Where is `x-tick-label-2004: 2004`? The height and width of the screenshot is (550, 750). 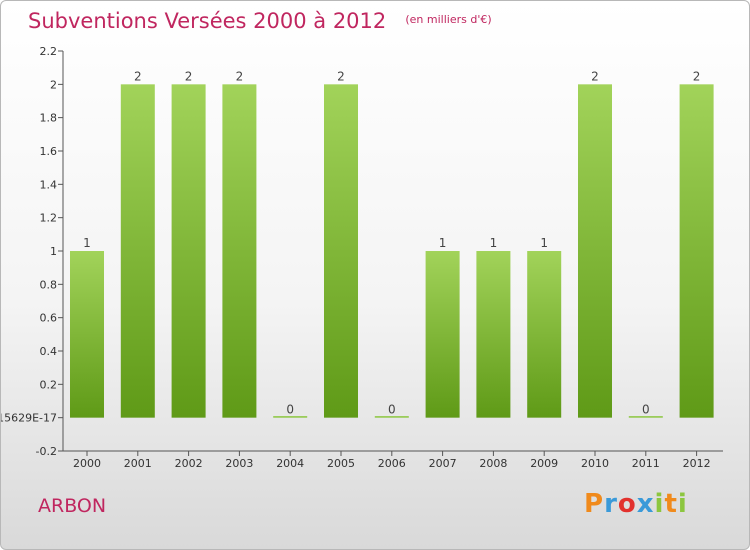 x-tick-label-2004: 2004 is located at coordinates (290, 463).